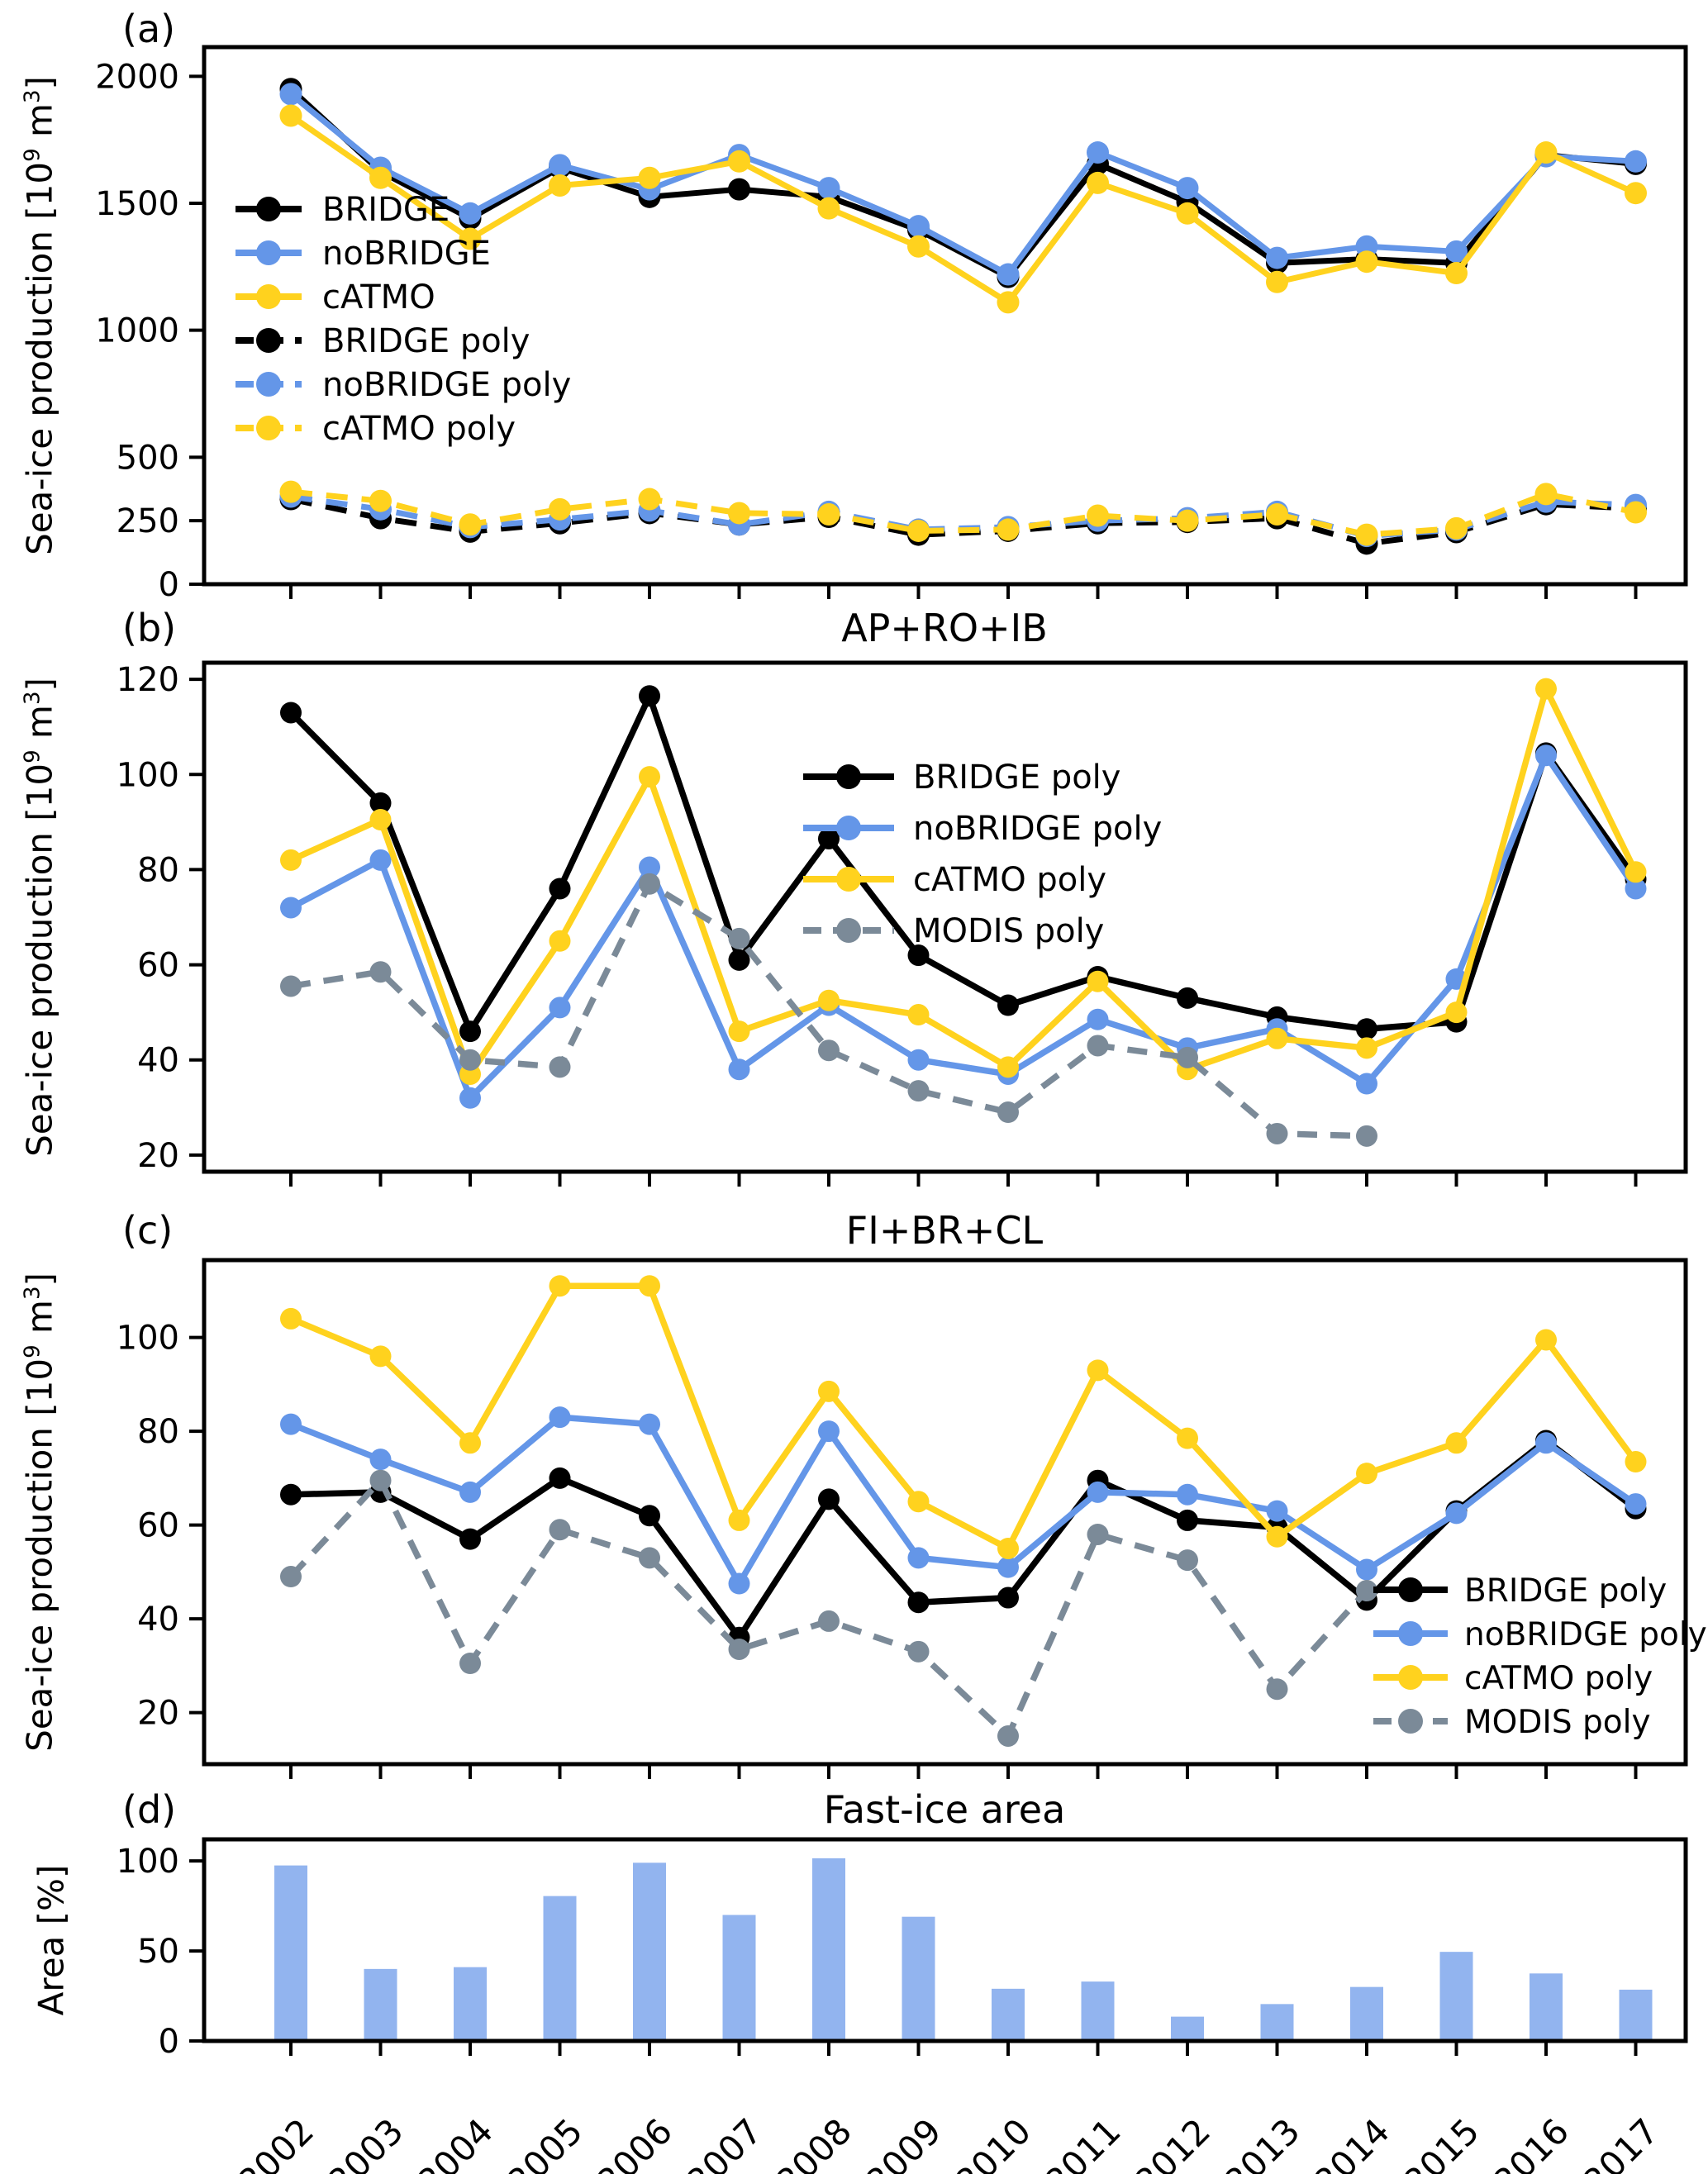 Image resolution: width=1708 pixels, height=2174 pixels. Describe the element at coordinates (148, 1952) in the screenshot. I see `y-tick-labels: 0 50 100` at that location.